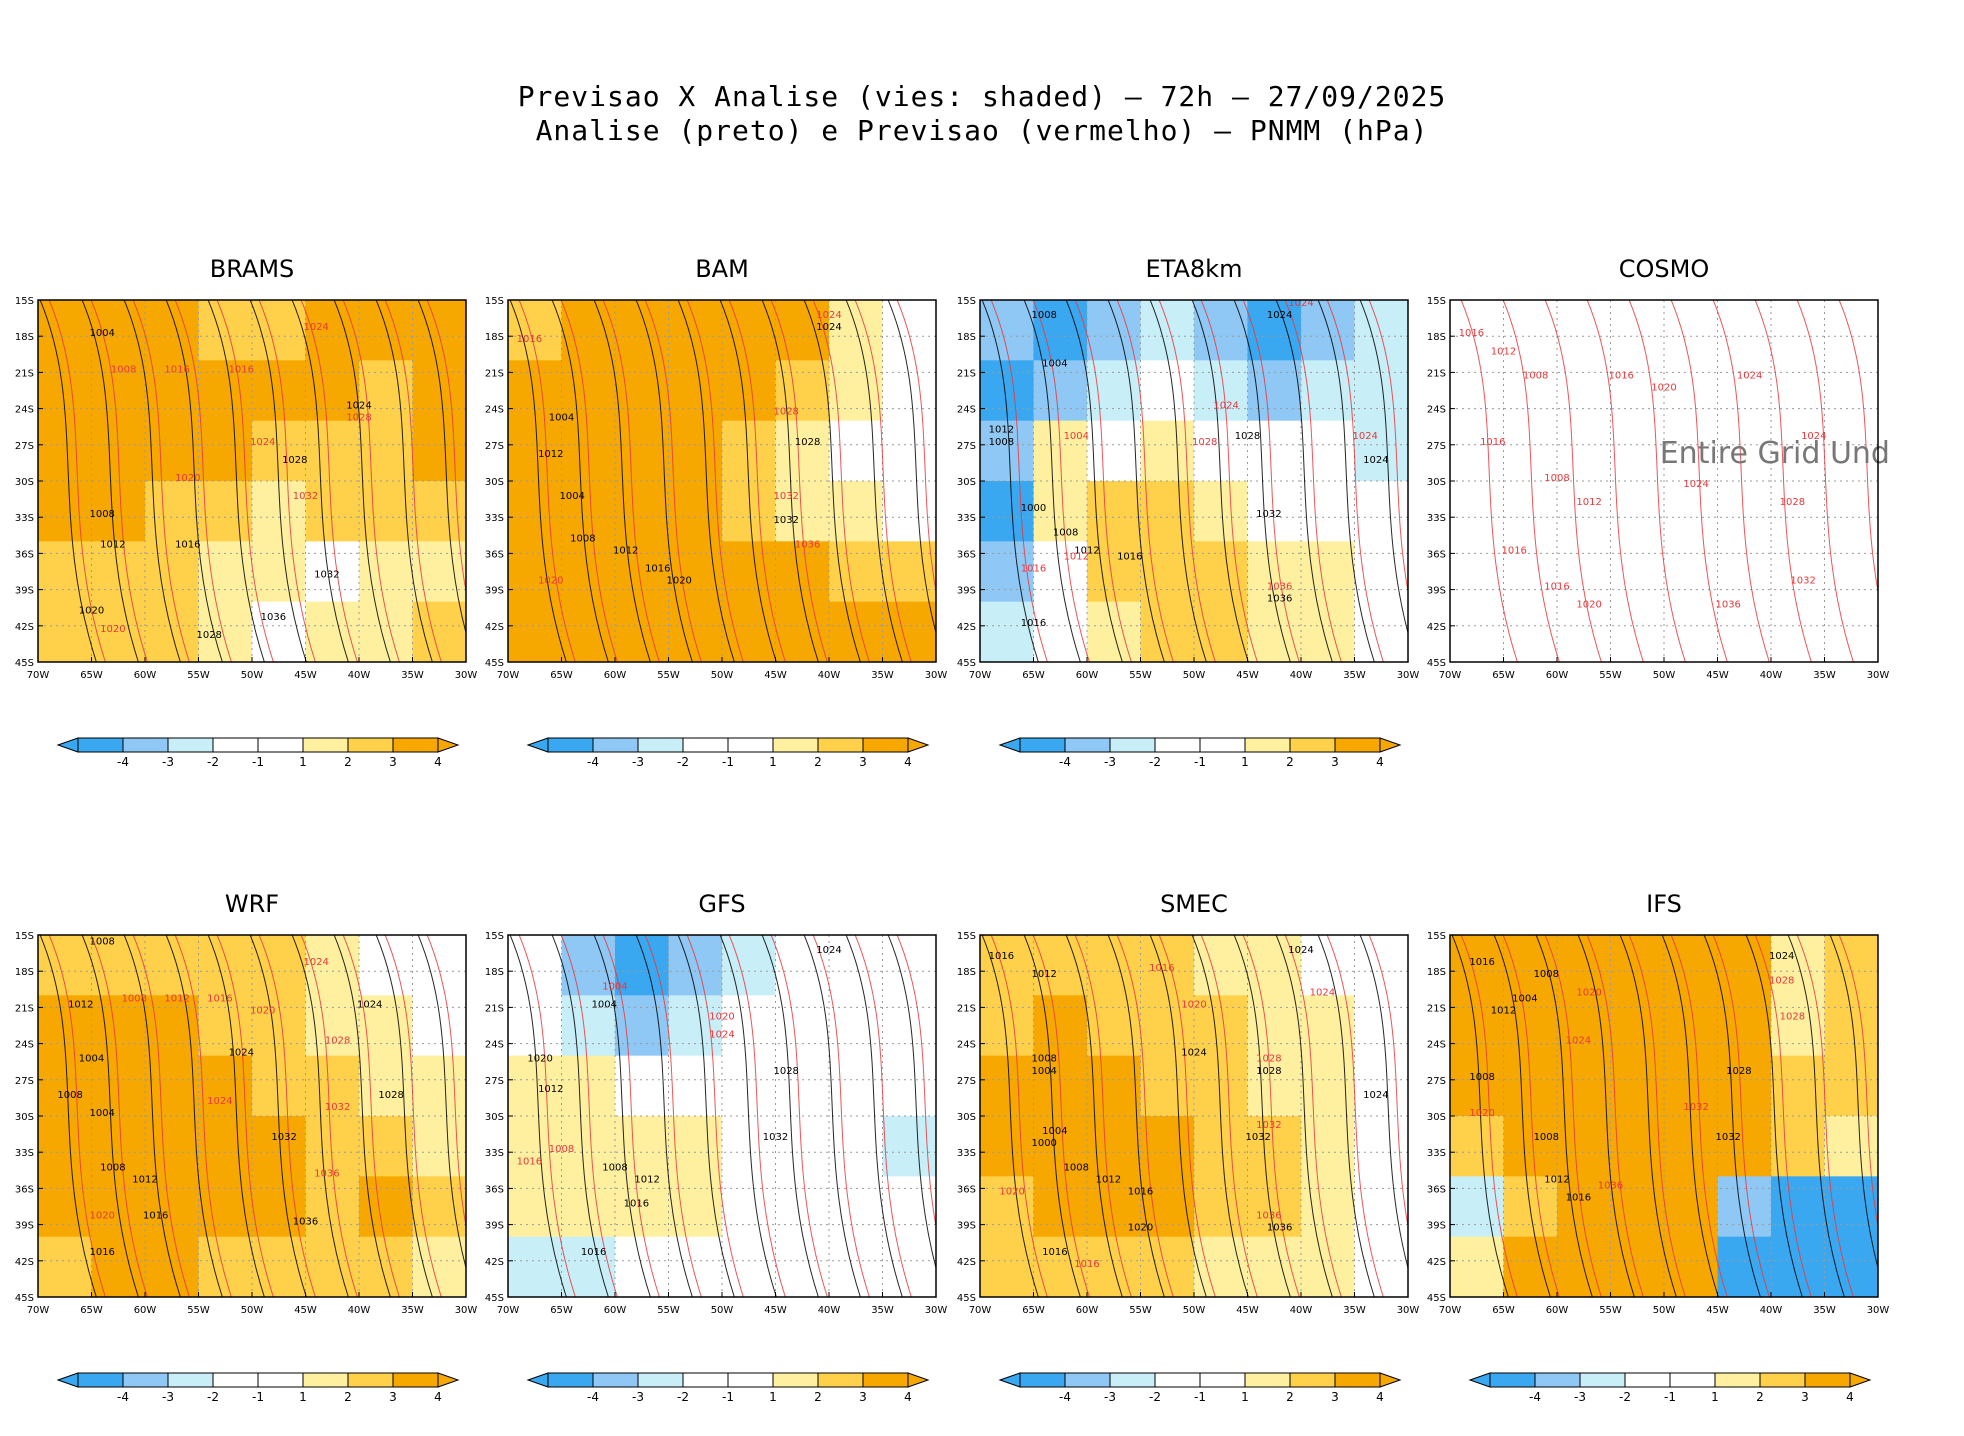 The image size is (1964, 1436). I want to click on lon-tick-label: 50W, so click(1664, 1310).